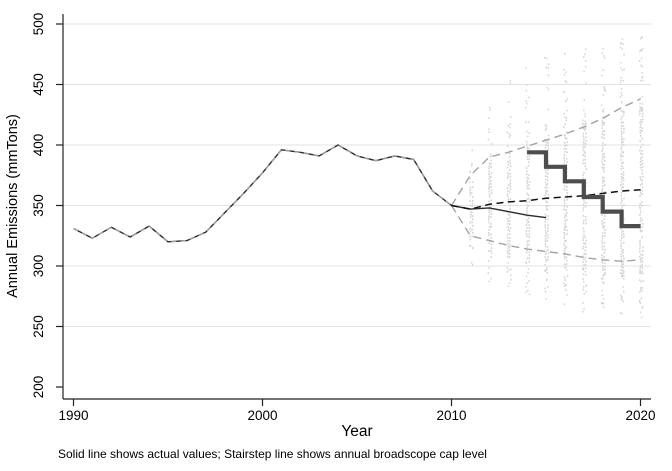 The image size is (672, 471). What do you see at coordinates (356, 431) in the screenshot?
I see `x-axis-title: Year` at bounding box center [356, 431].